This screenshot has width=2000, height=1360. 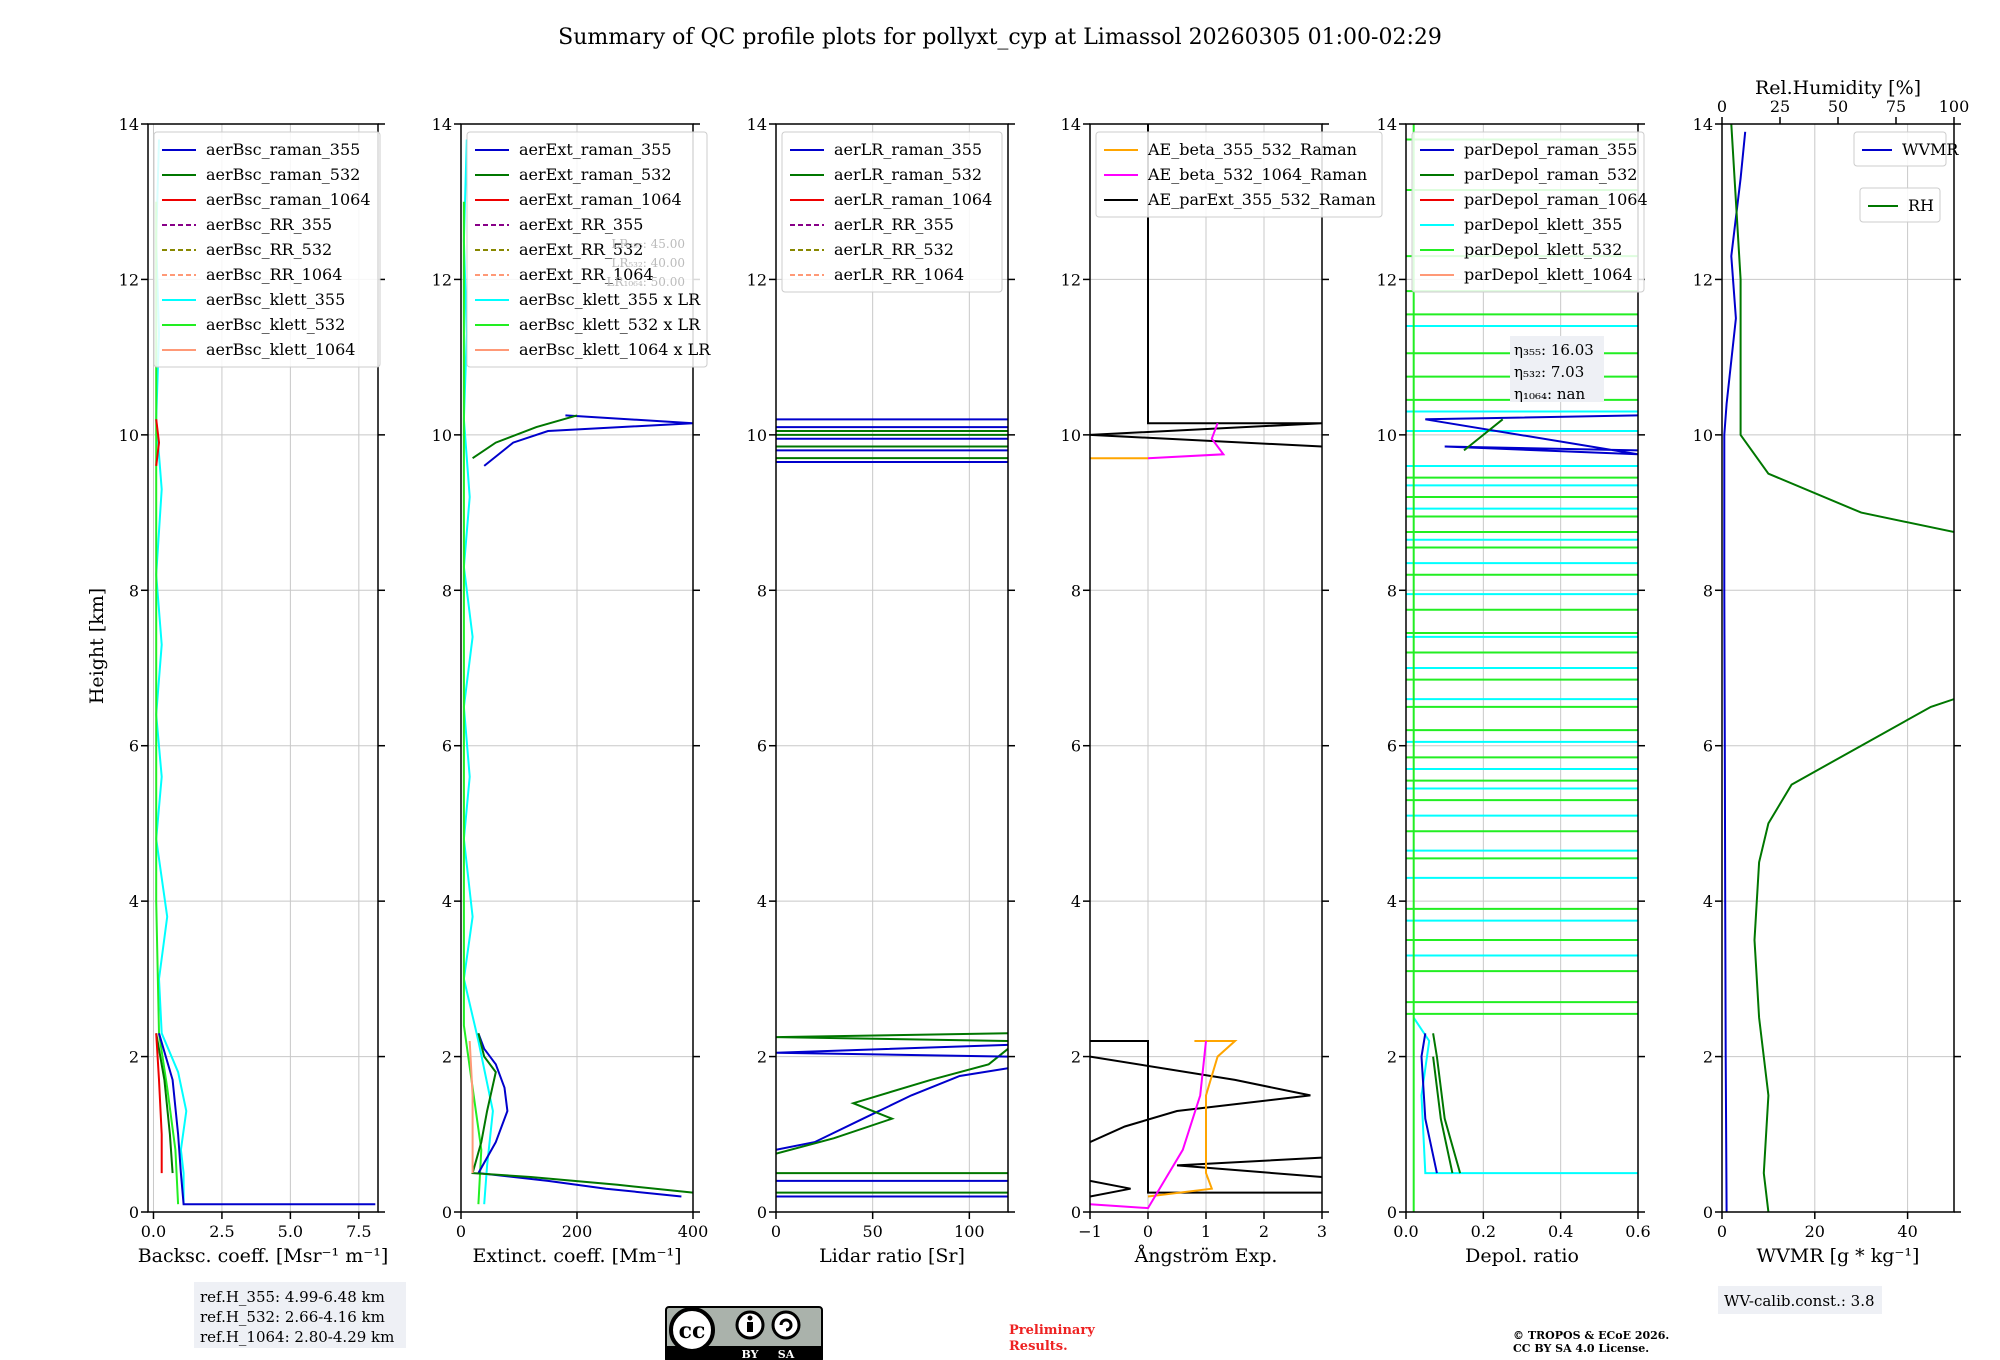 I want to click on height-axis-label: Height [km], so click(x=97, y=646).